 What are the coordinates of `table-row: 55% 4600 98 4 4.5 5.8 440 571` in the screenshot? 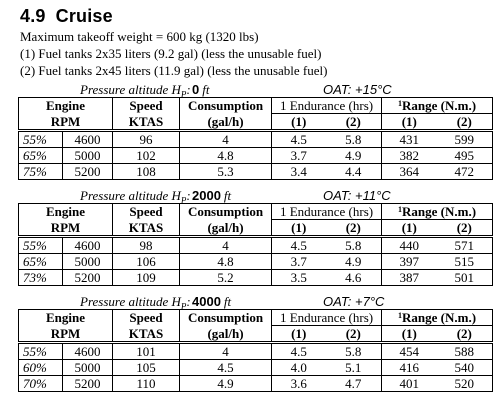 It's located at (256, 245).